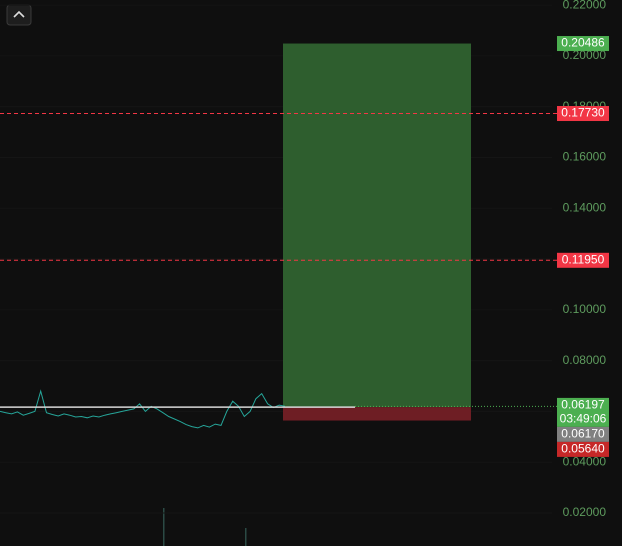 This screenshot has width=622, height=546. I want to click on y-tick-label: 0.10000, so click(585, 309).